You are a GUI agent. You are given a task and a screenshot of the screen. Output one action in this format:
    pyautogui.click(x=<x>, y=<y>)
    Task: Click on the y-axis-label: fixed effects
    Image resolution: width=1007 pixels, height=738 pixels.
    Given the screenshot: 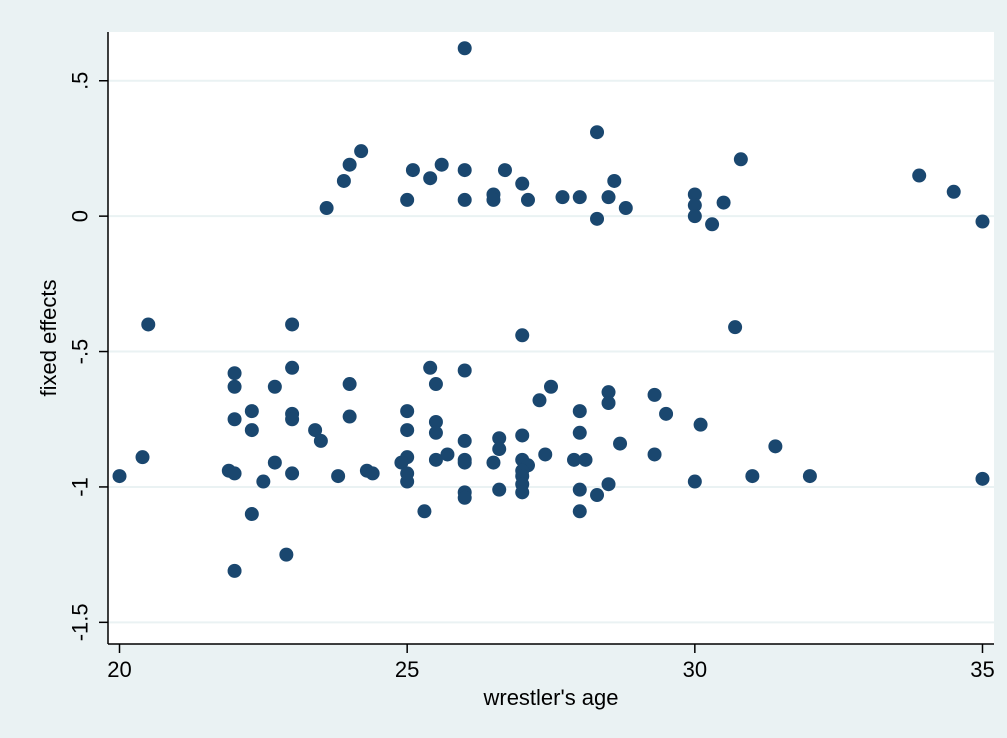 What is the action you would take?
    pyautogui.click(x=48, y=338)
    